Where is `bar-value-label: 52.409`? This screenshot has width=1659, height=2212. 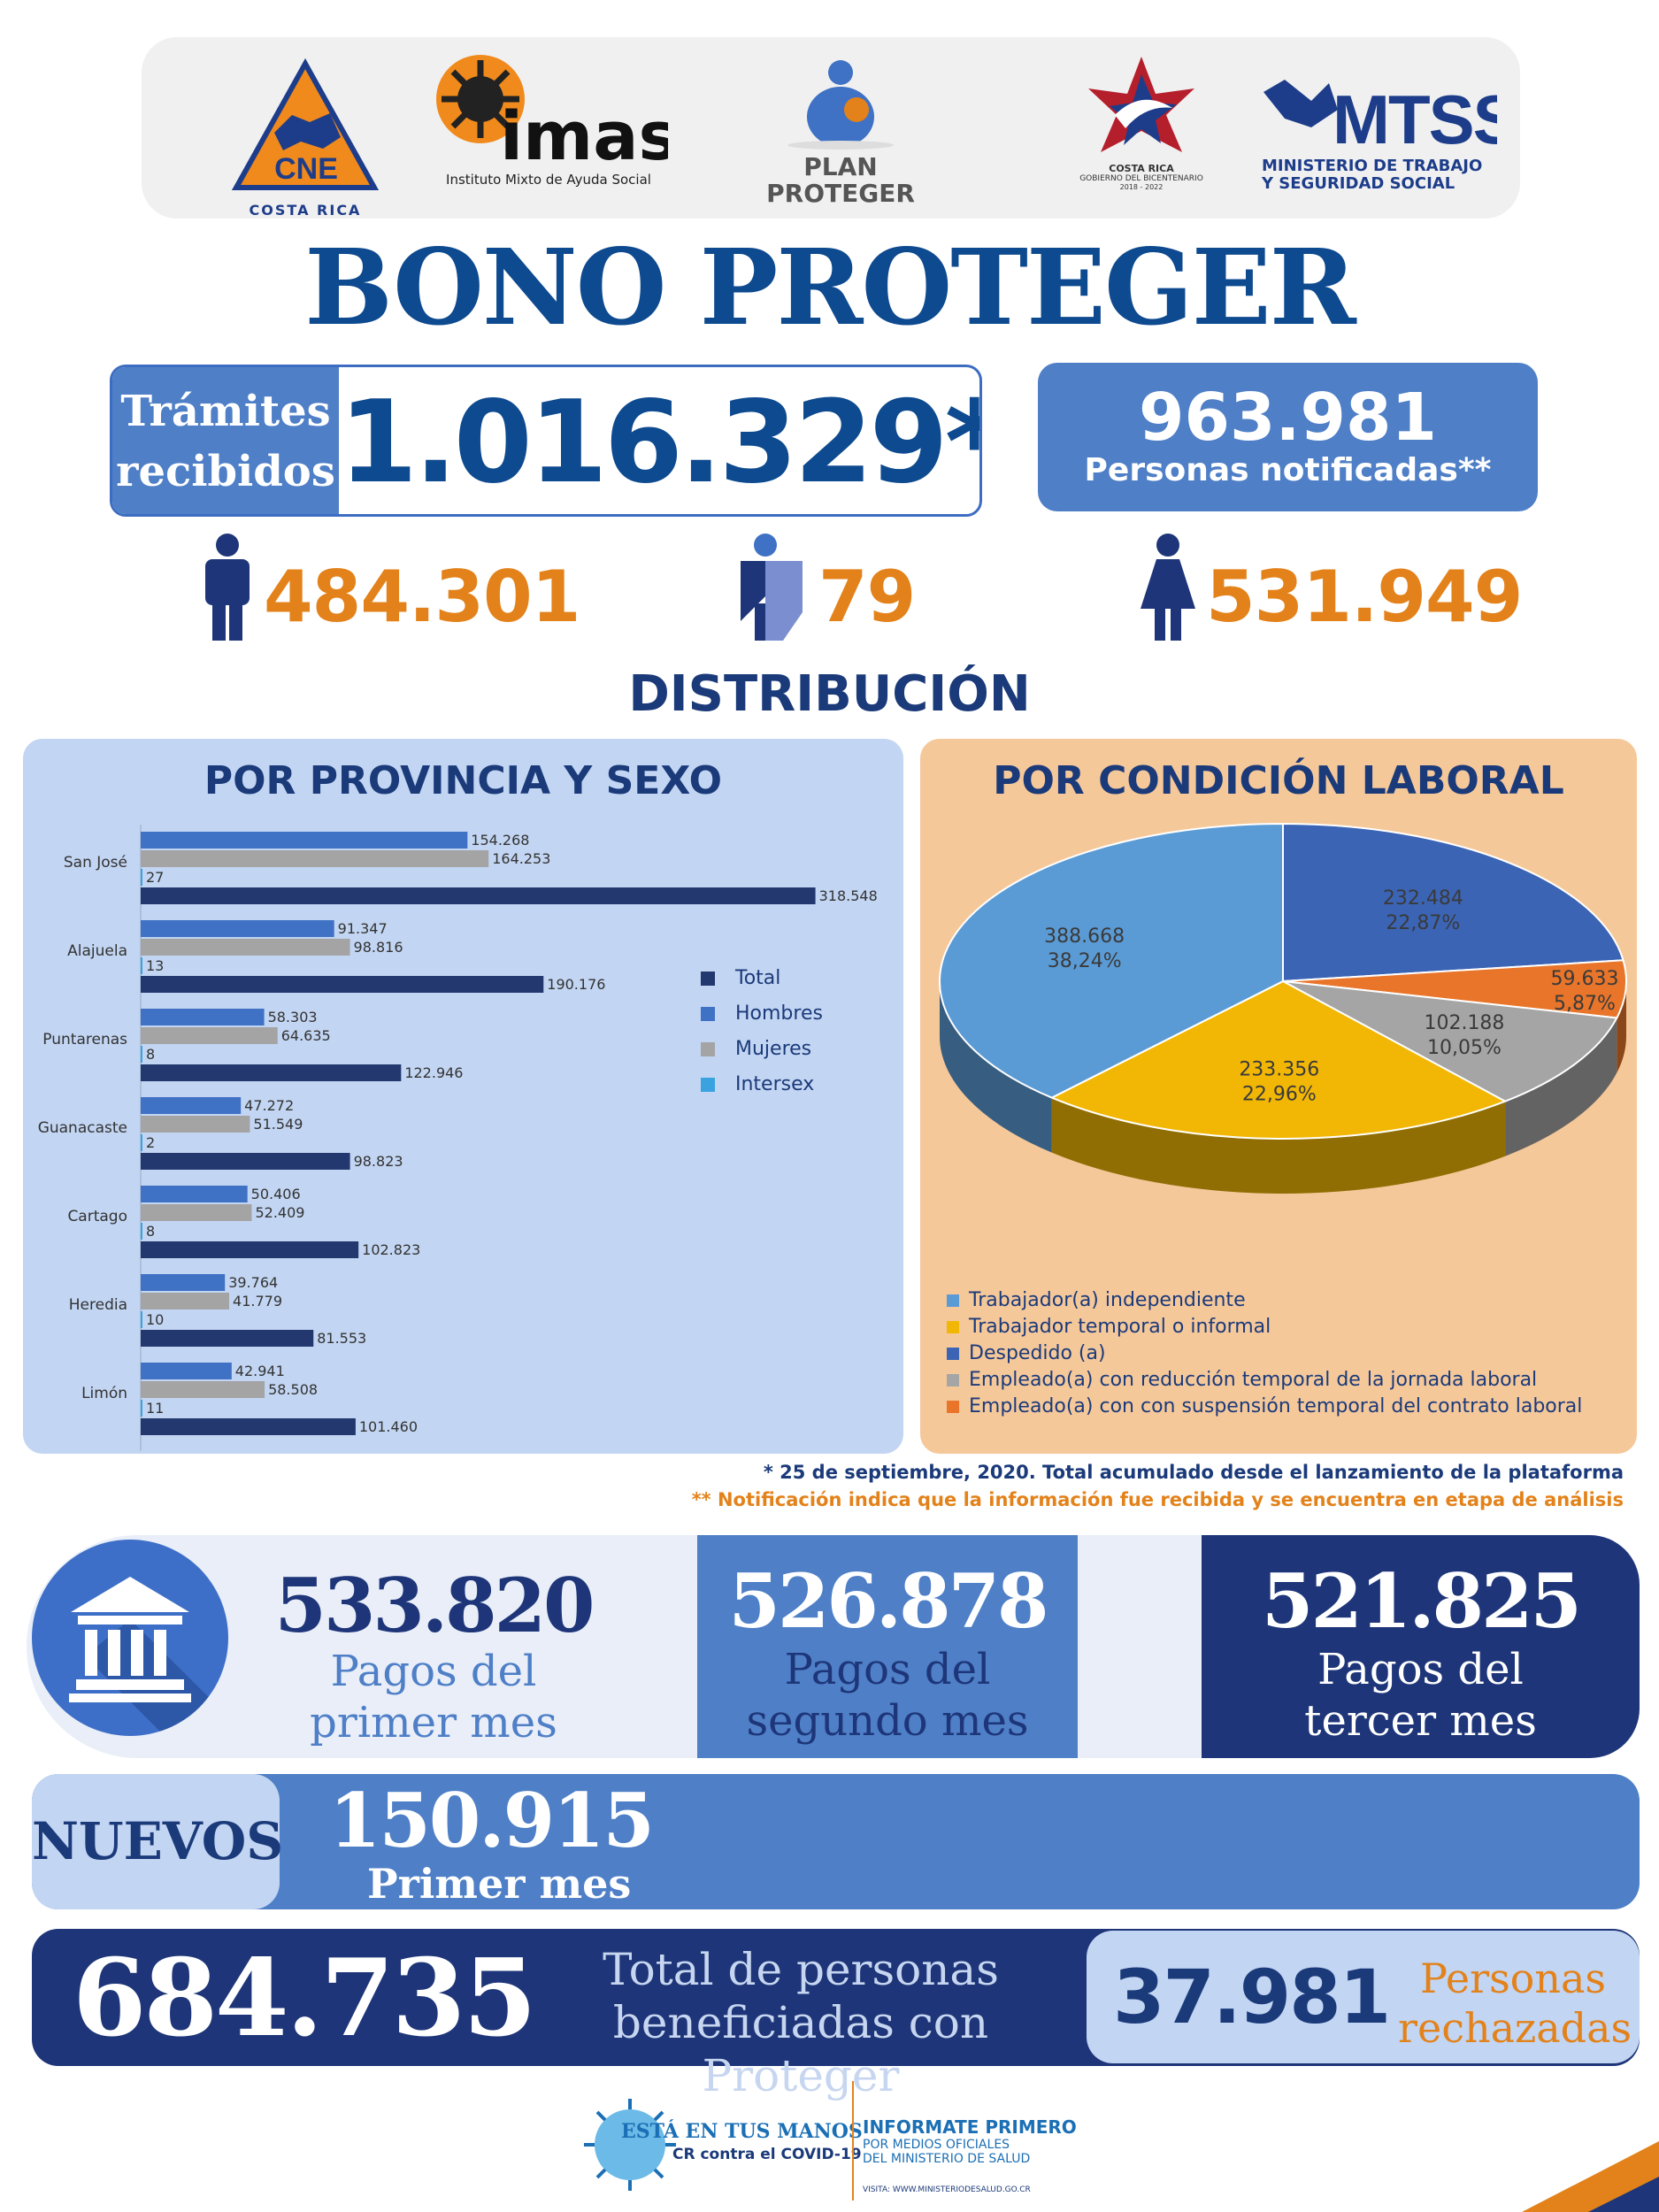
bar-value-label: 52.409 is located at coordinates (280, 1212).